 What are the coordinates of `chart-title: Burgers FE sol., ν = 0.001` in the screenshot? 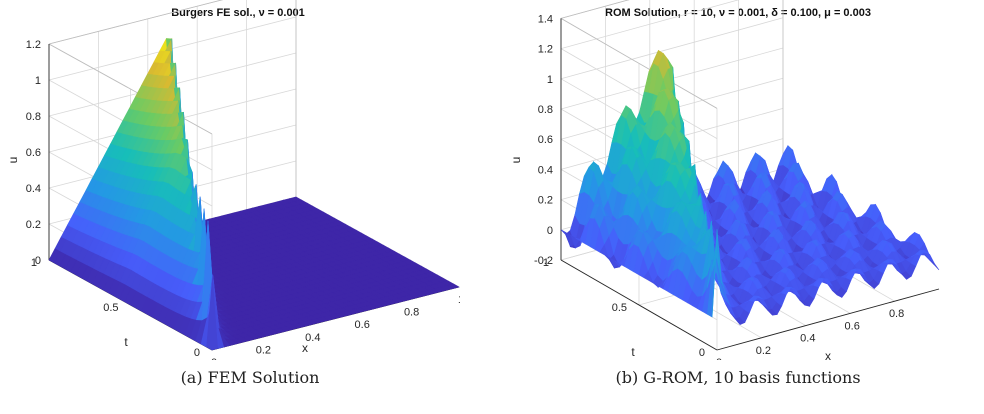 It's located at (238, 13).